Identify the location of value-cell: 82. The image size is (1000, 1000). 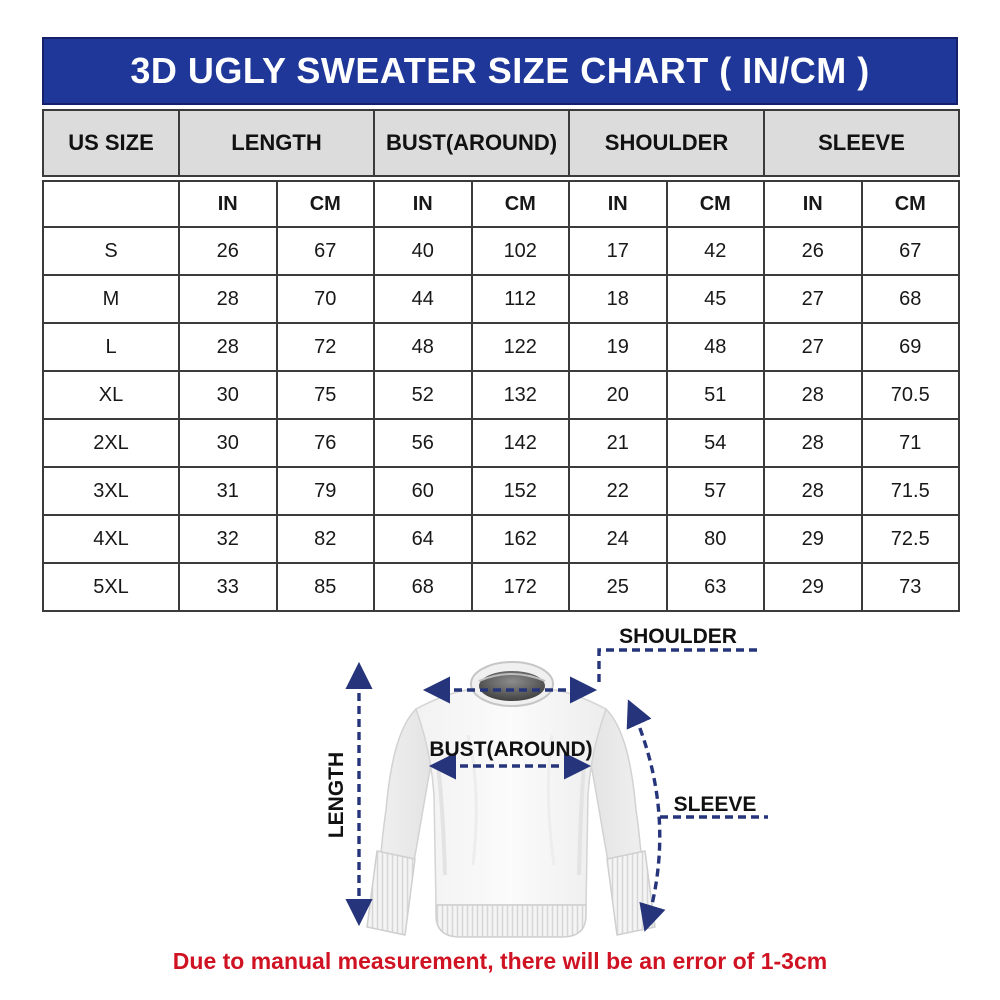
(325, 539).